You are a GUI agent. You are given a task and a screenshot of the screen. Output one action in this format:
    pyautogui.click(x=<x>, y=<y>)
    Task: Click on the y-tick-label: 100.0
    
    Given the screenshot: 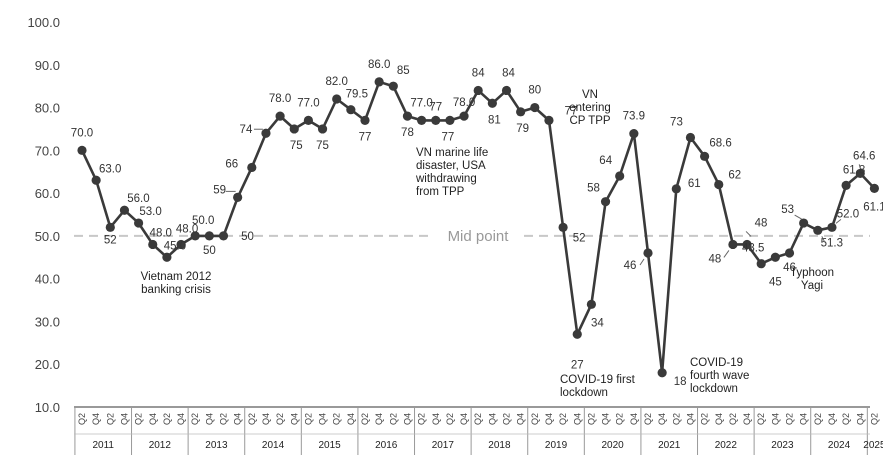 What is the action you would take?
    pyautogui.click(x=43, y=22)
    